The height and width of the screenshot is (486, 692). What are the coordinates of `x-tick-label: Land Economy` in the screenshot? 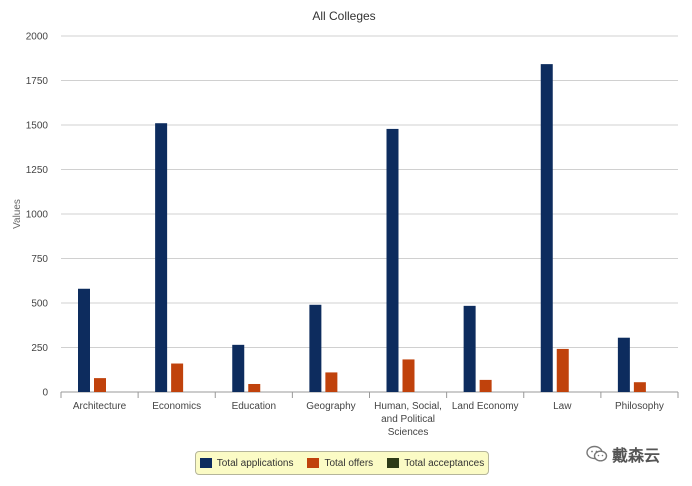 It's located at (485, 406).